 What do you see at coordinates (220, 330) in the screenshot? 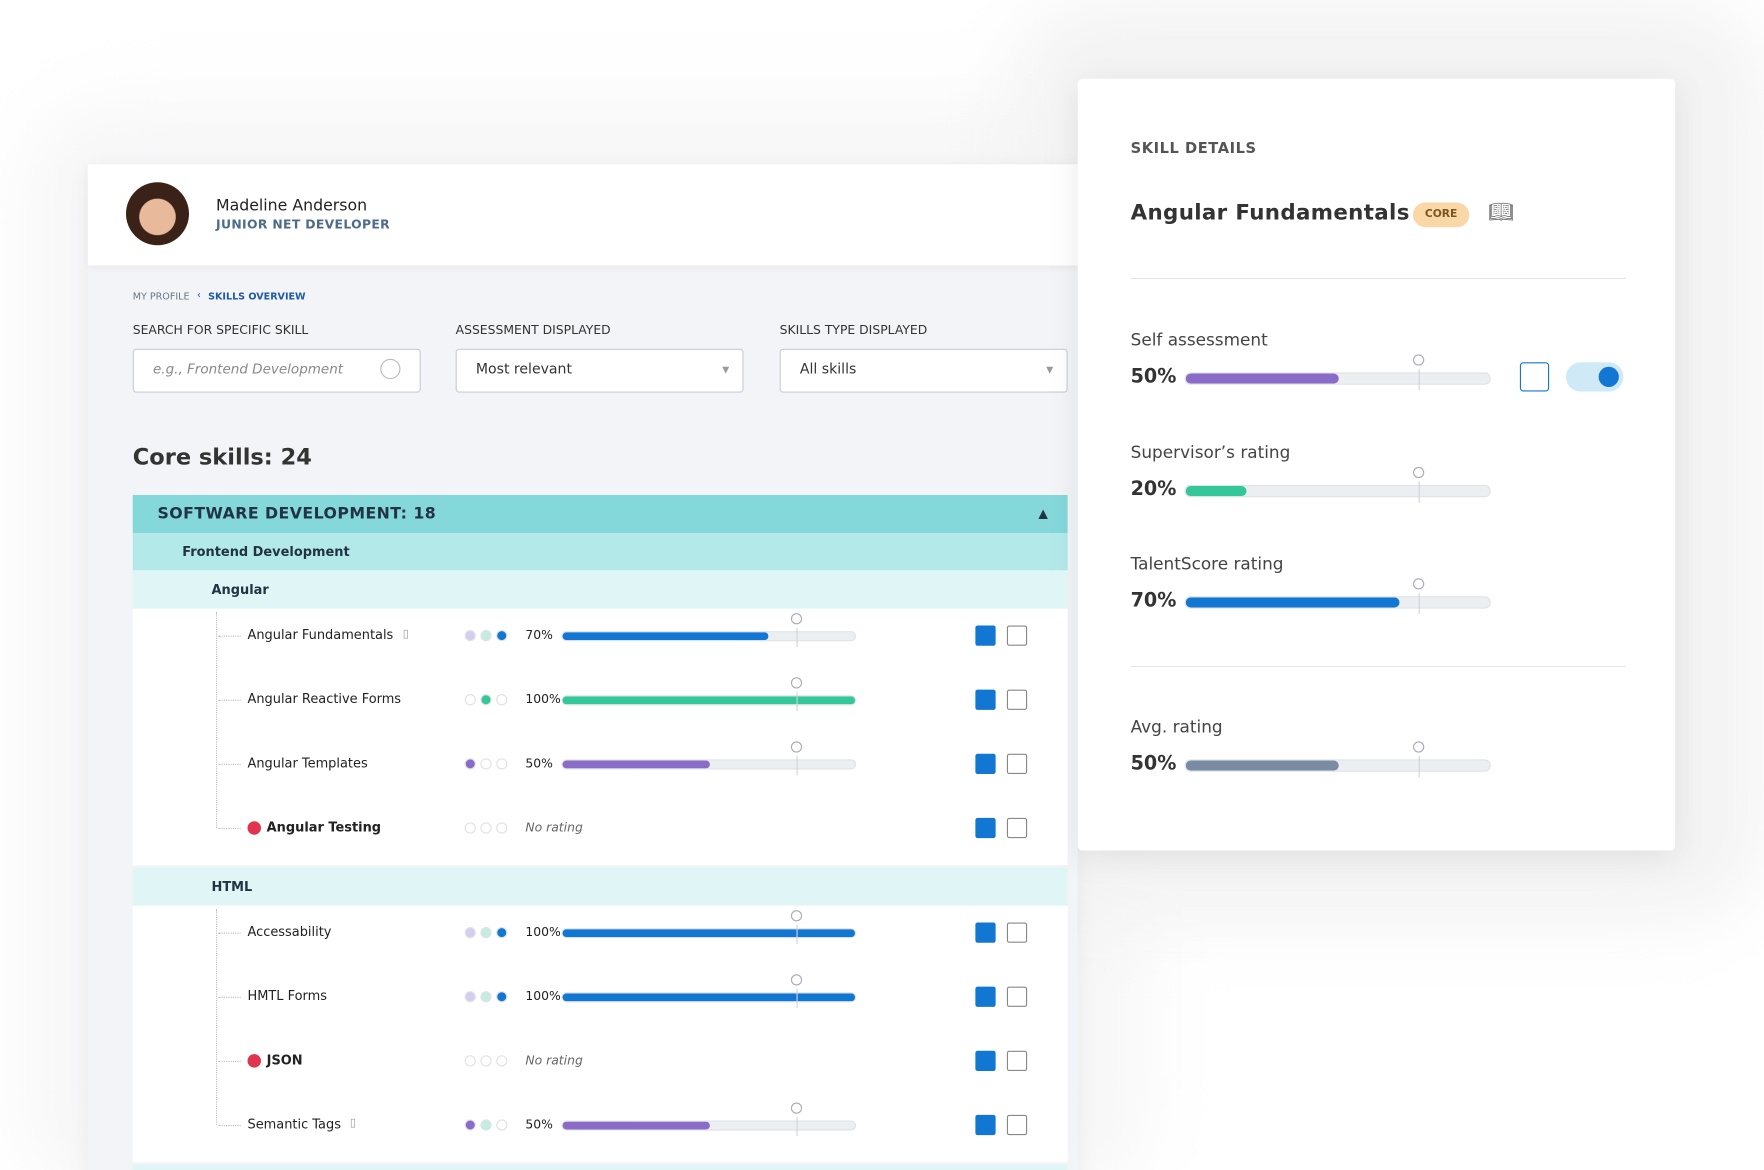
I see `filter-label: SEARCH FOR SPECIFIC SKILL` at bounding box center [220, 330].